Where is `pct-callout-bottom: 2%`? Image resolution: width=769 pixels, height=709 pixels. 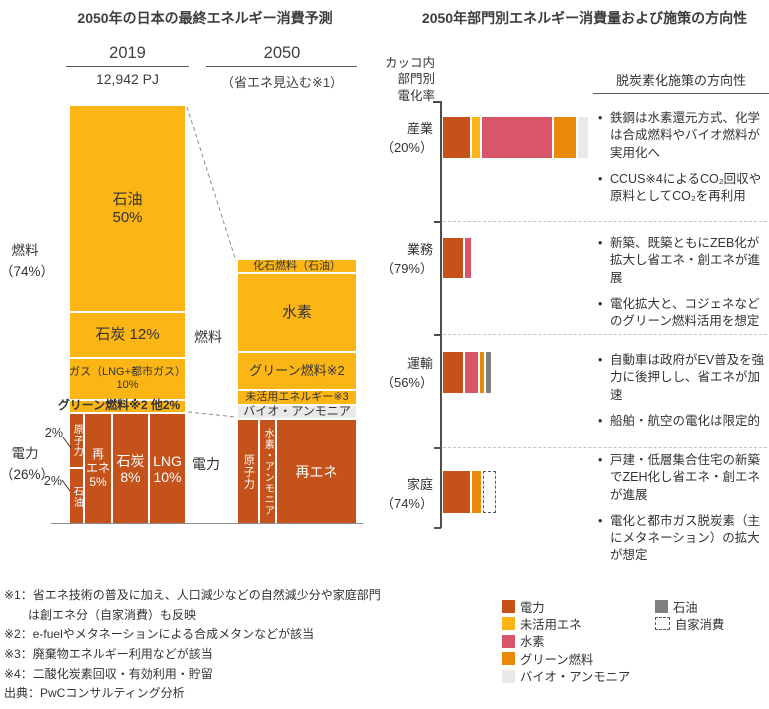 pct-callout-bottom: 2% is located at coordinates (52, 481).